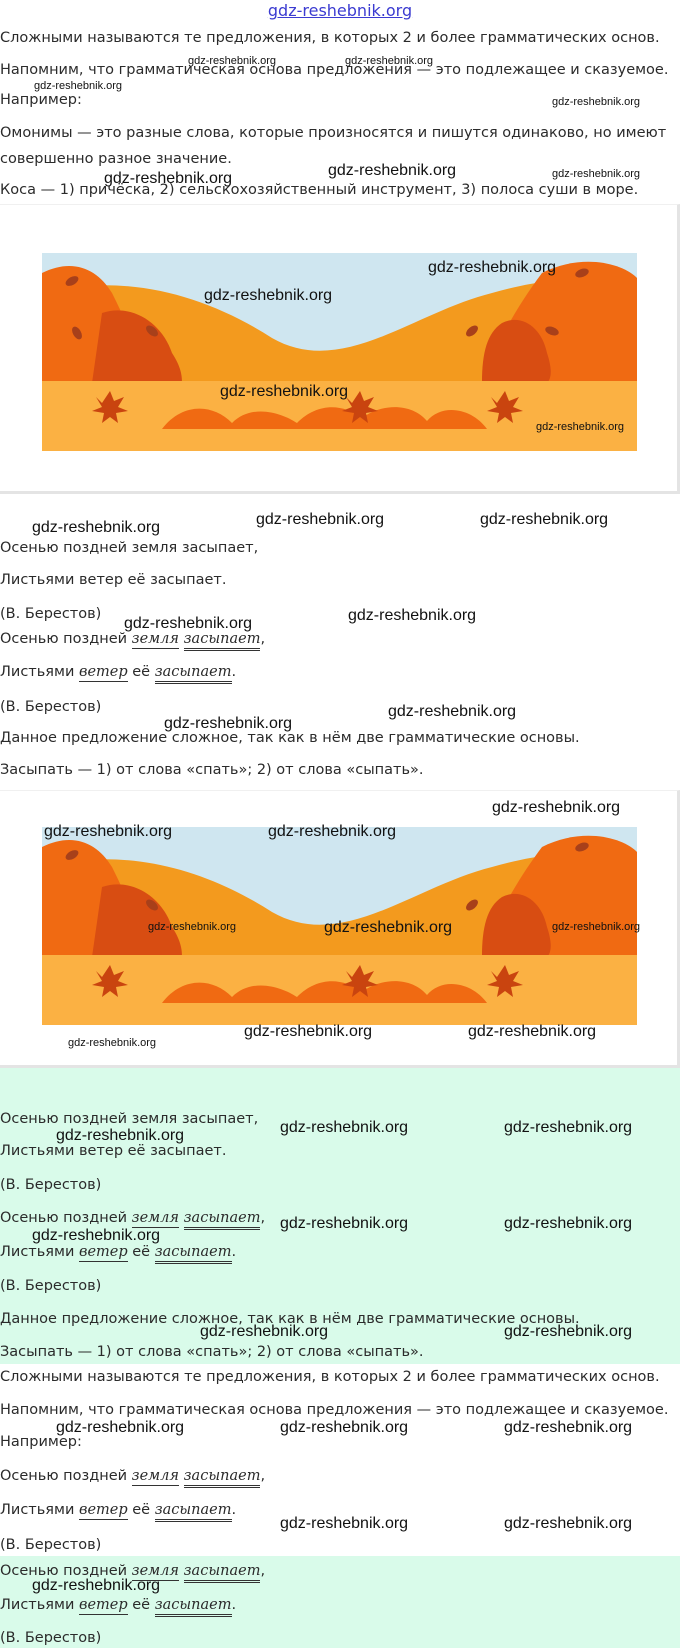  What do you see at coordinates (129, 1119) in the screenshot?
I see `poem-line-1-b: Осенью поздней земля засыпает,` at bounding box center [129, 1119].